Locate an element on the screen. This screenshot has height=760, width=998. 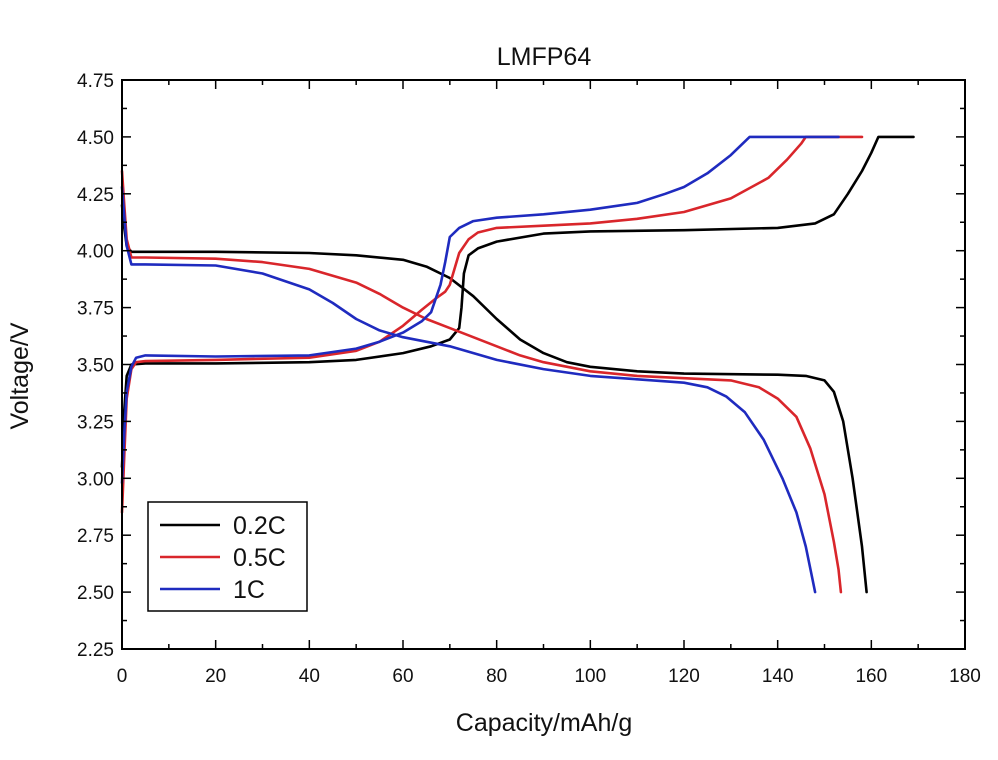
y-tick-label: 3.00 is located at coordinates (95, 479).